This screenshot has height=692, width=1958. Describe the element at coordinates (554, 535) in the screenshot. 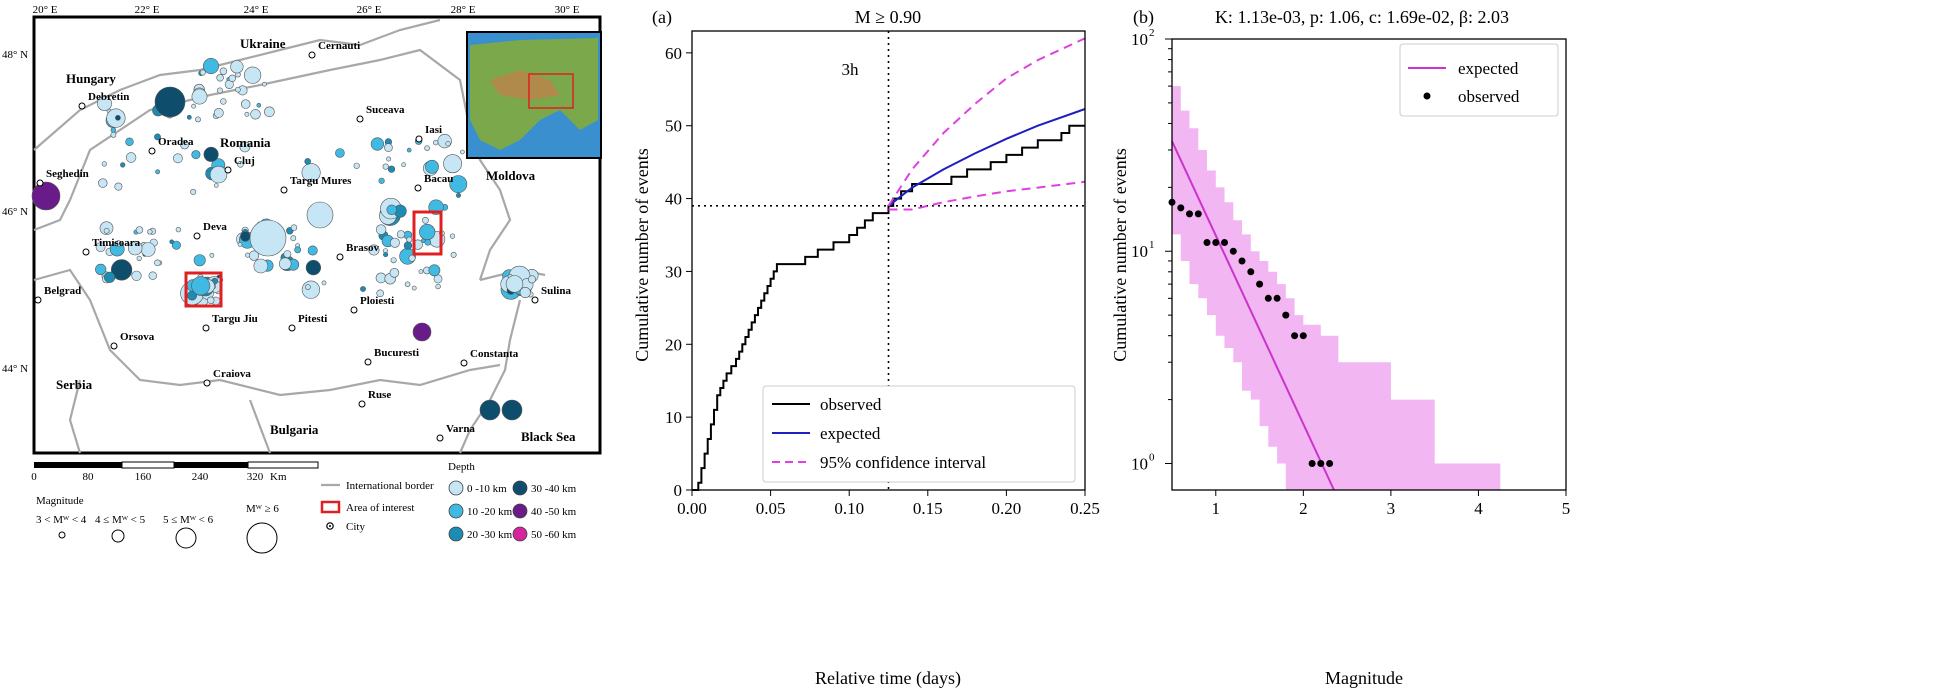

I see `depth-legend-label: 50 -60 km` at that location.